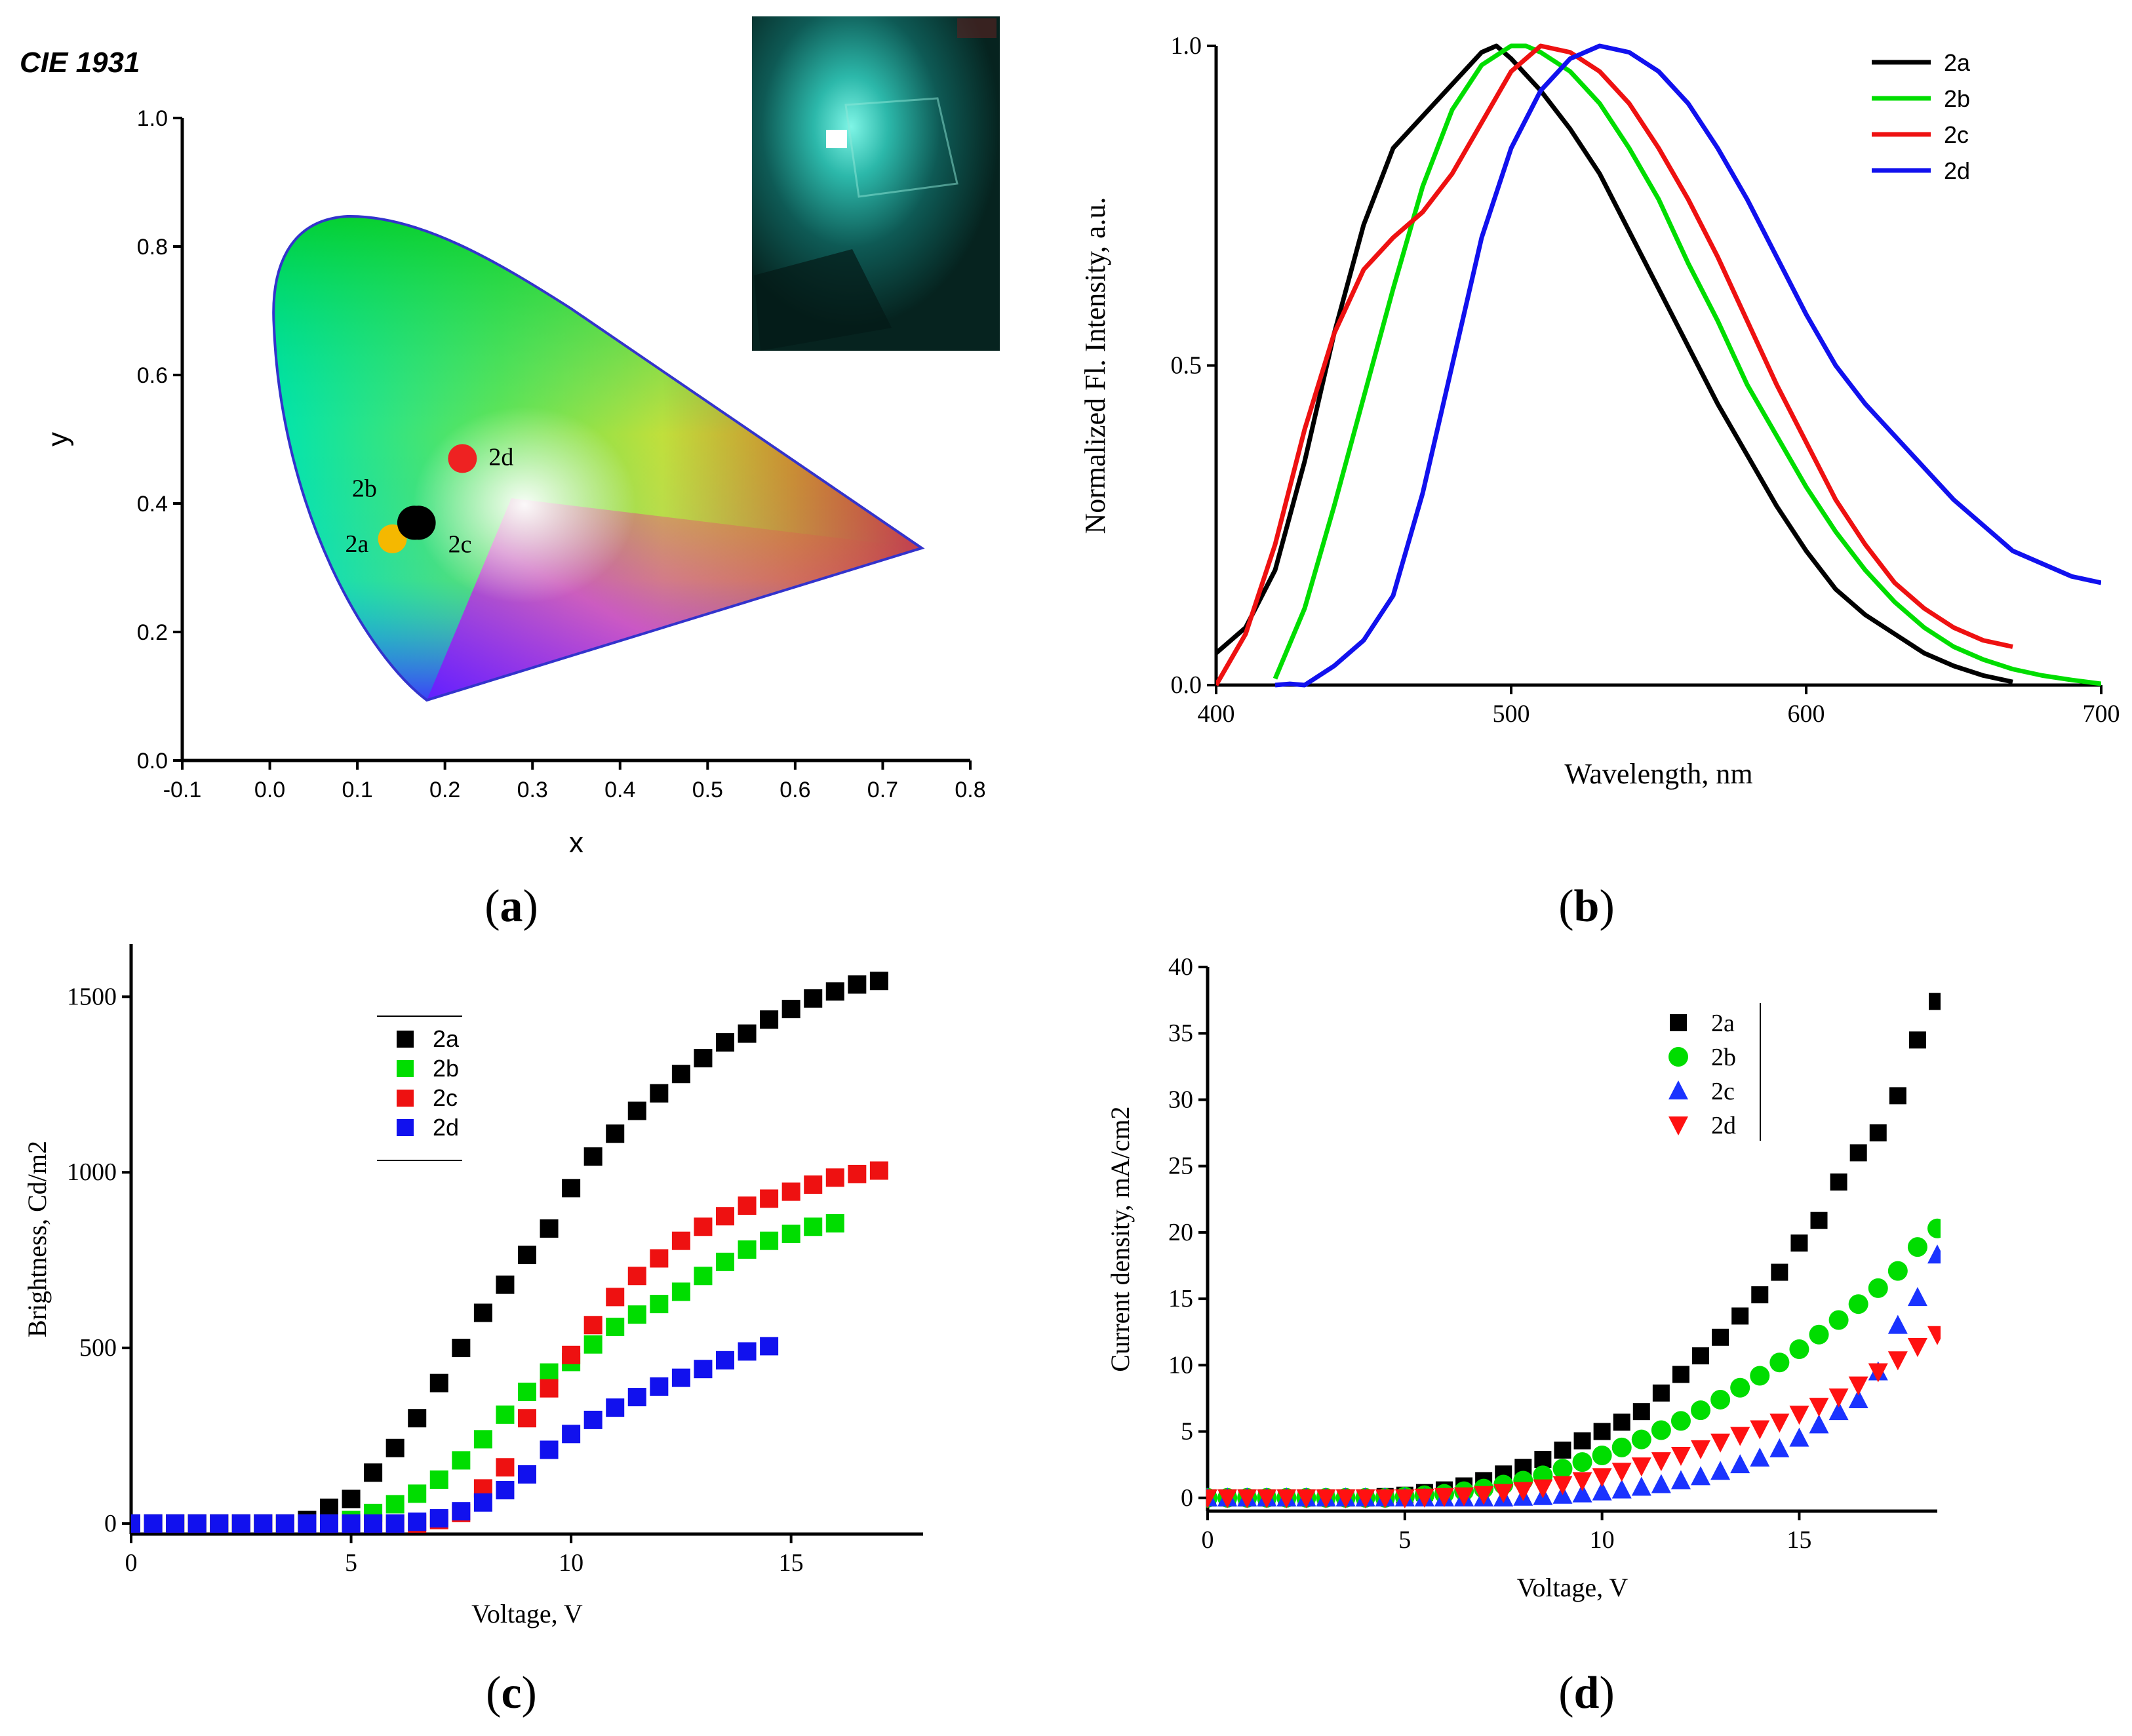 The image size is (2132, 1736). Describe the element at coordinates (1216, 714) in the screenshot. I see `x-tick-label: 400` at that location.